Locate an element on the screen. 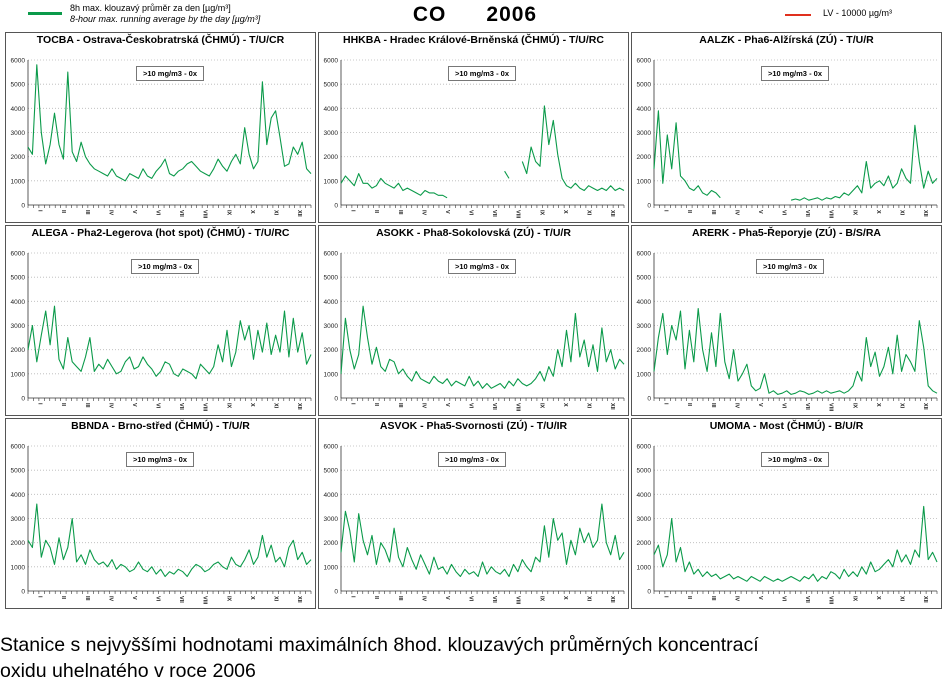 This screenshot has height=687, width=950. legend-series-label-cz: 8h max. klouzavý průměr za den [µg/m³] is located at coordinates (150, 8).